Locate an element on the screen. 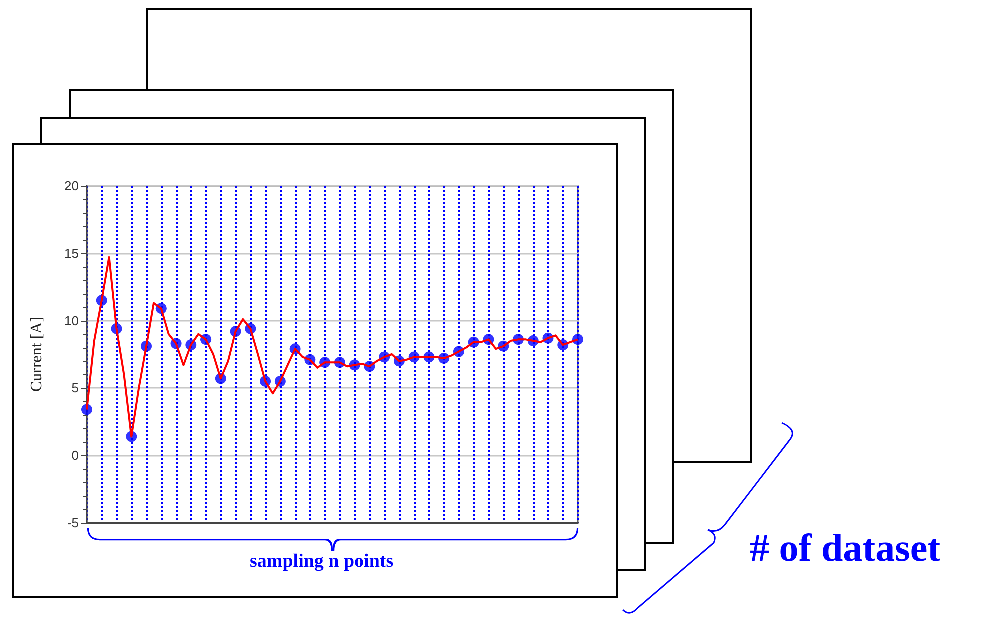 This screenshot has height=623, width=992. y-tick-label: -5 is located at coordinates (73, 523).